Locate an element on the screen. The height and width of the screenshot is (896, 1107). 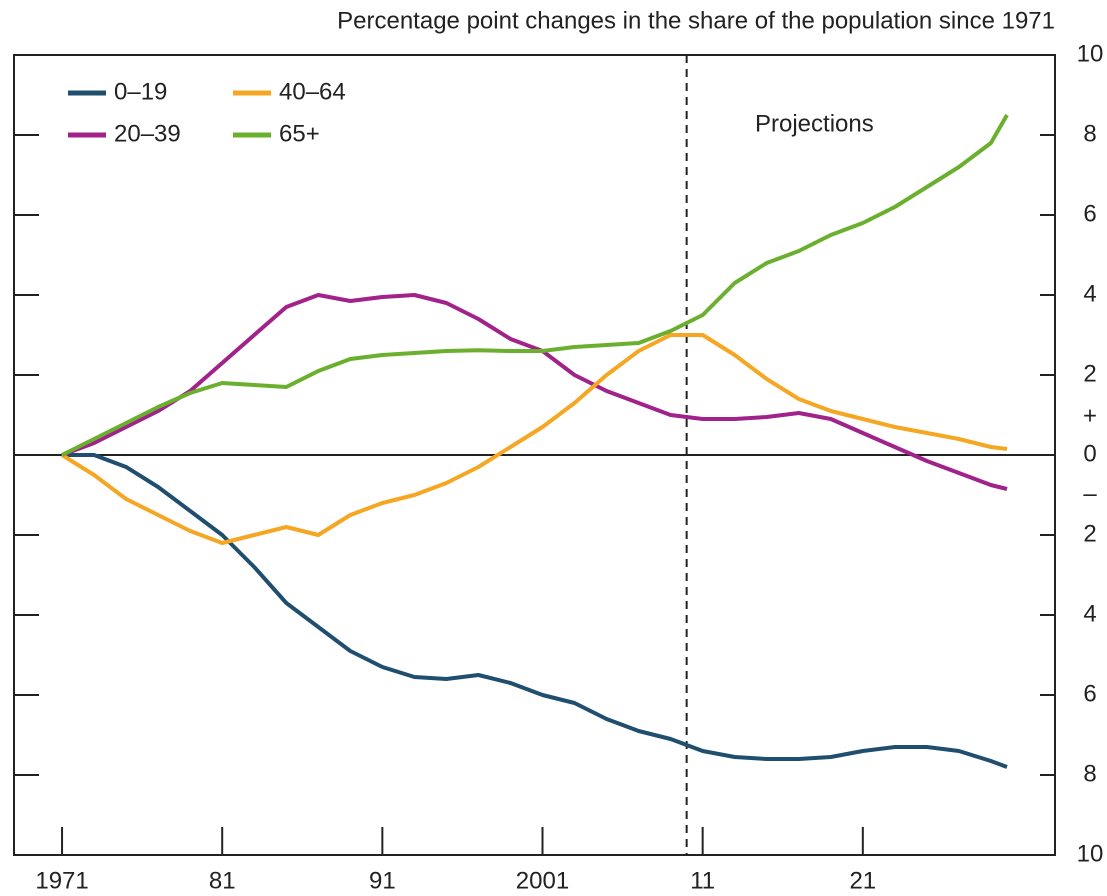
x-tick-label: 91 is located at coordinates (382, 880).